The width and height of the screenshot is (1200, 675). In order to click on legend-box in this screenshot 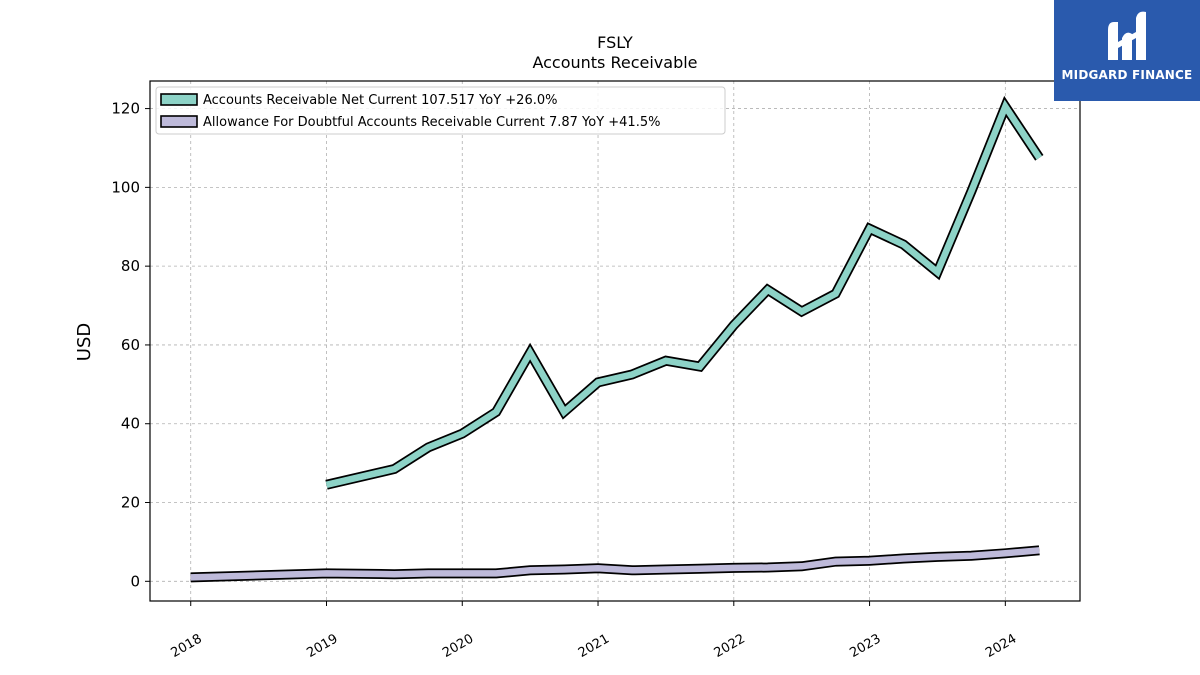, I will do `click(440, 110)`.